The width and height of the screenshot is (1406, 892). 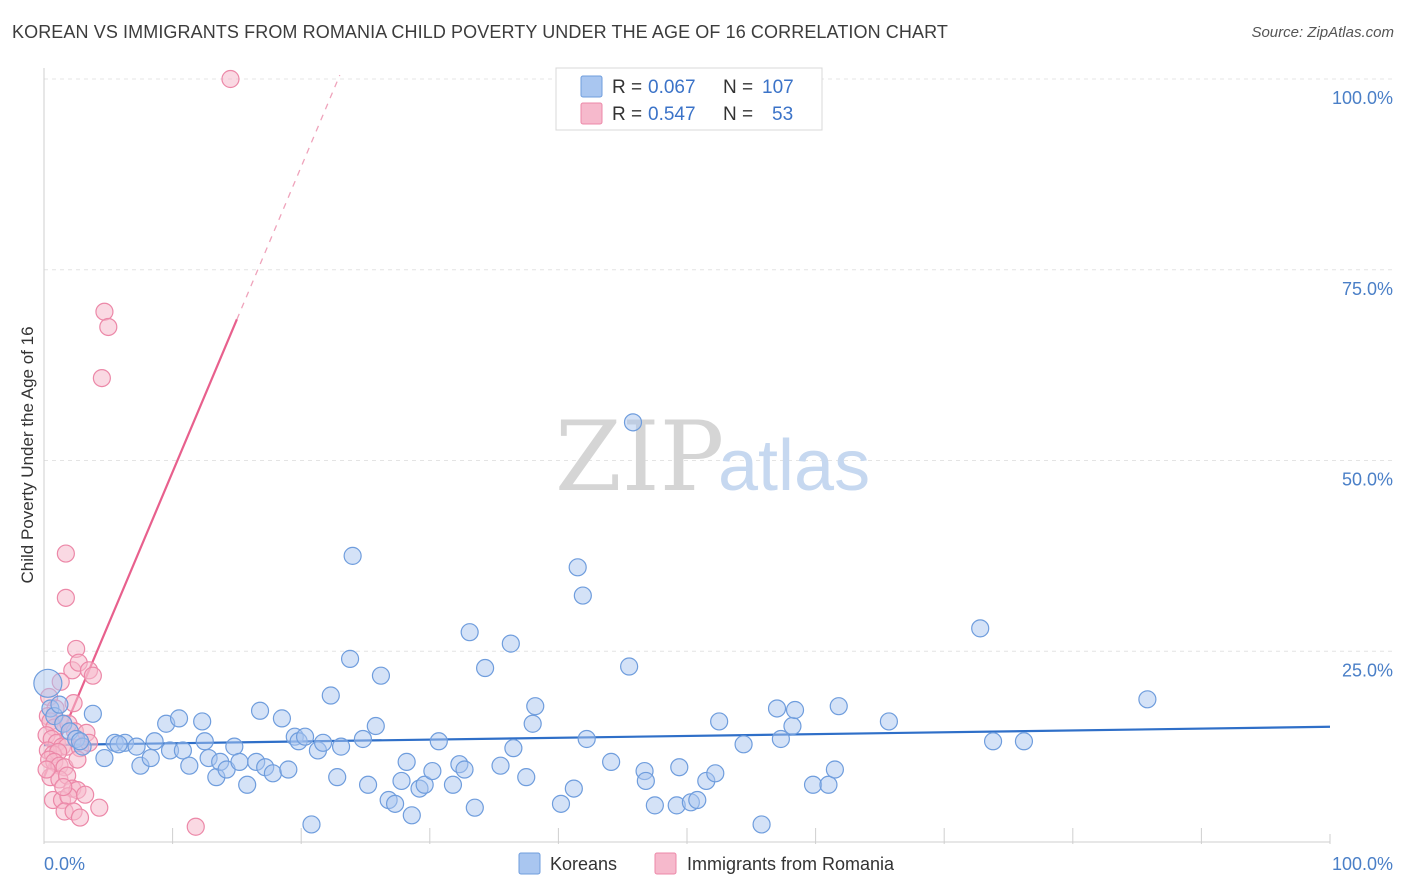 I want to click on koreans-trend-line, so click(x=687, y=736).